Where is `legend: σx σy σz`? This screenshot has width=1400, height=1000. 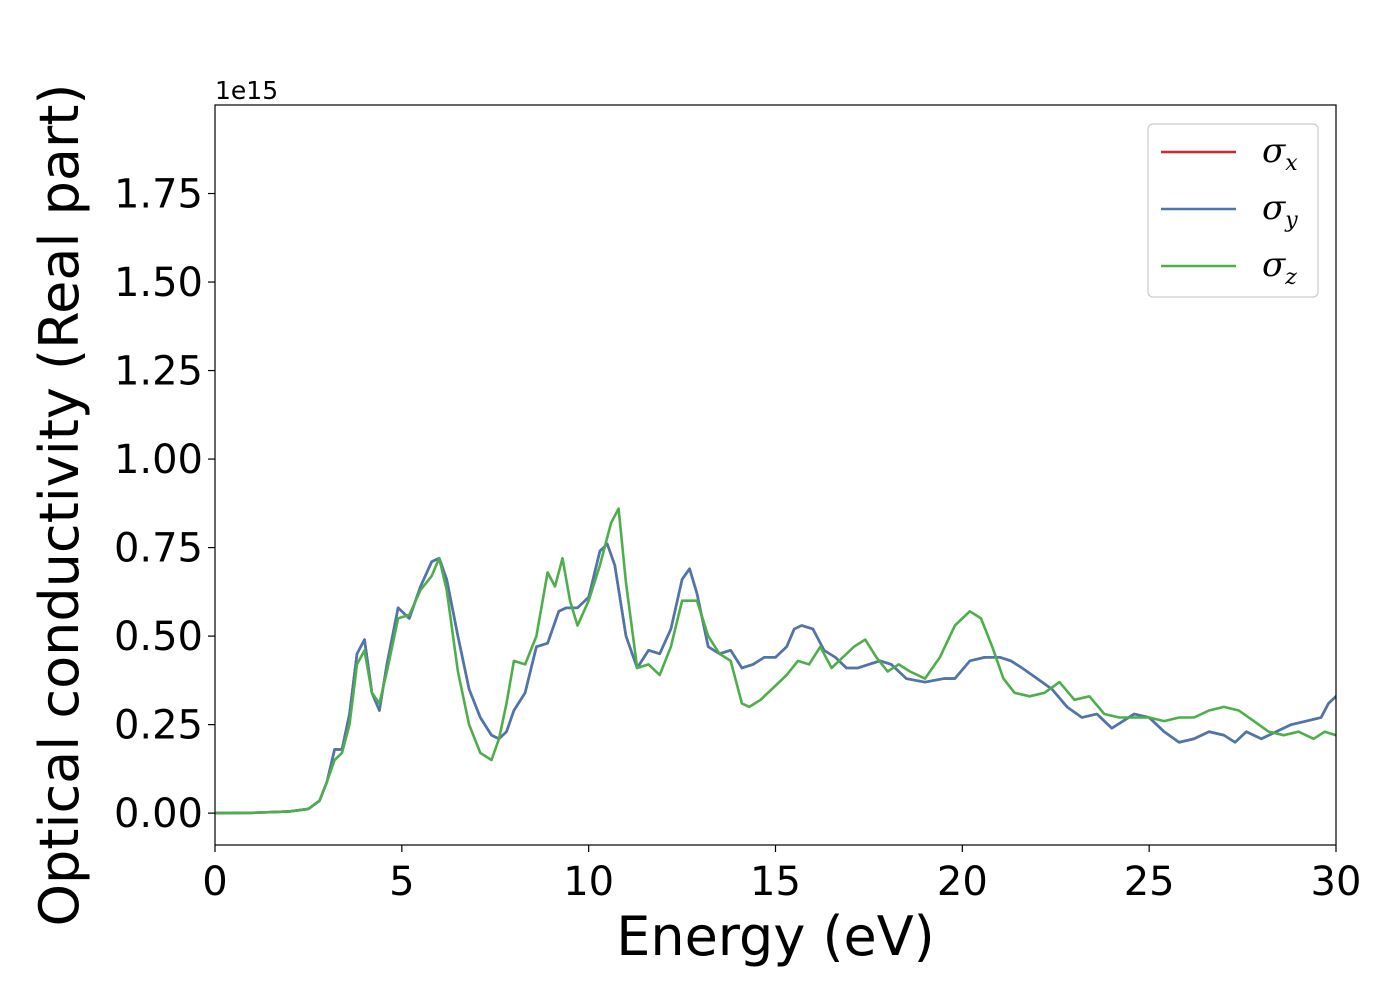
legend: σx σy σz is located at coordinates (1233, 210).